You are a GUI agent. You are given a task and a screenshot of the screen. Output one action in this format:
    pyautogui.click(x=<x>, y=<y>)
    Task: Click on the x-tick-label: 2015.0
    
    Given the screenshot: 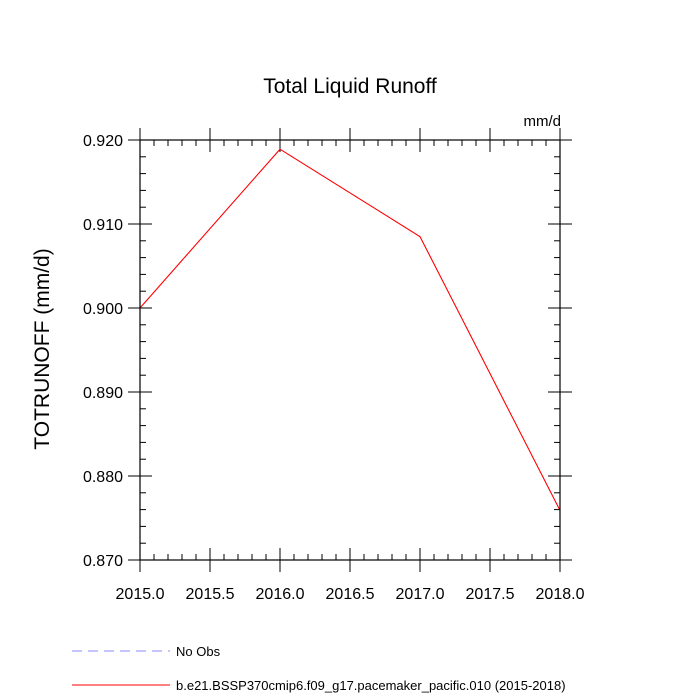 What is the action you would take?
    pyautogui.click(x=140, y=594)
    